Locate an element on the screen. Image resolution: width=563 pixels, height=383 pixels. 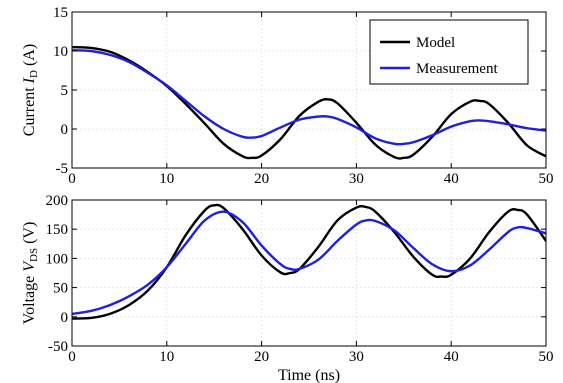
legend-label-model: Model is located at coordinates (435, 43).